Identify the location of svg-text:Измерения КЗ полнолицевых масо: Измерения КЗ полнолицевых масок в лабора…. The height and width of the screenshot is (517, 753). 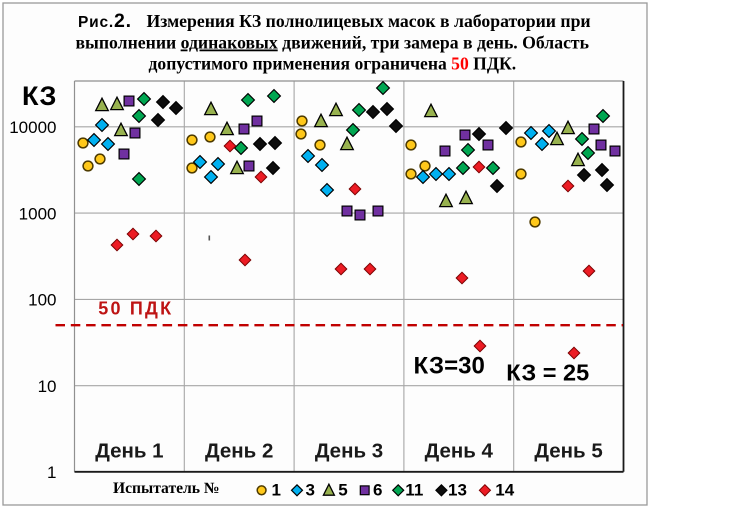
(369, 21).